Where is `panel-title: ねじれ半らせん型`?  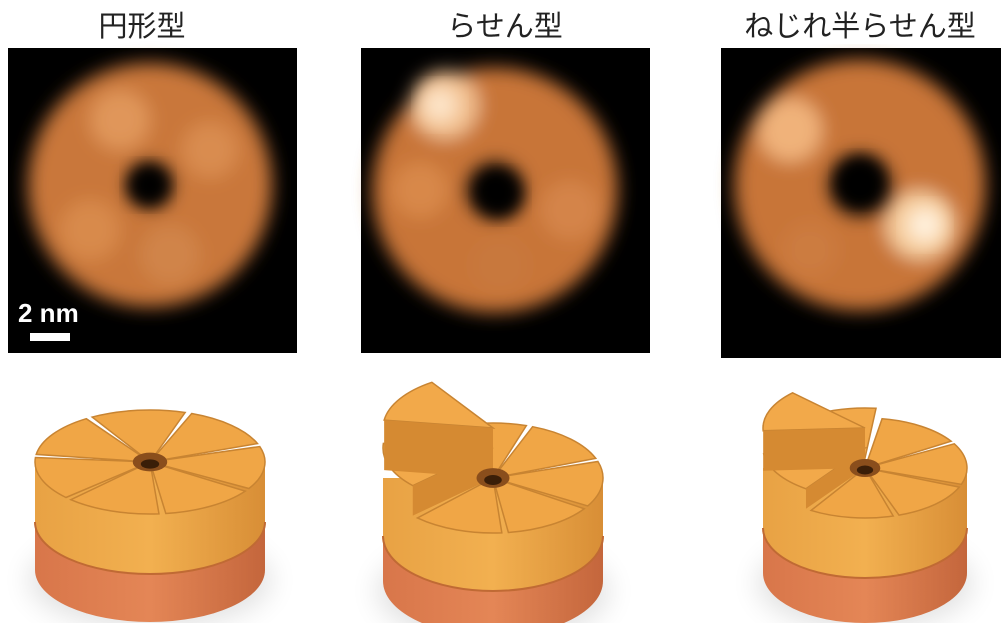
panel-title: ねじれ半らせん型 is located at coordinates (859, 26).